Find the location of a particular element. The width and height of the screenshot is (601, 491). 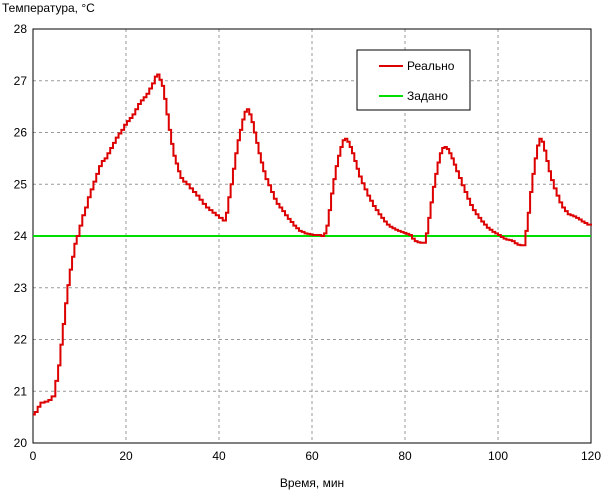

legend-box is located at coordinates (413, 80).